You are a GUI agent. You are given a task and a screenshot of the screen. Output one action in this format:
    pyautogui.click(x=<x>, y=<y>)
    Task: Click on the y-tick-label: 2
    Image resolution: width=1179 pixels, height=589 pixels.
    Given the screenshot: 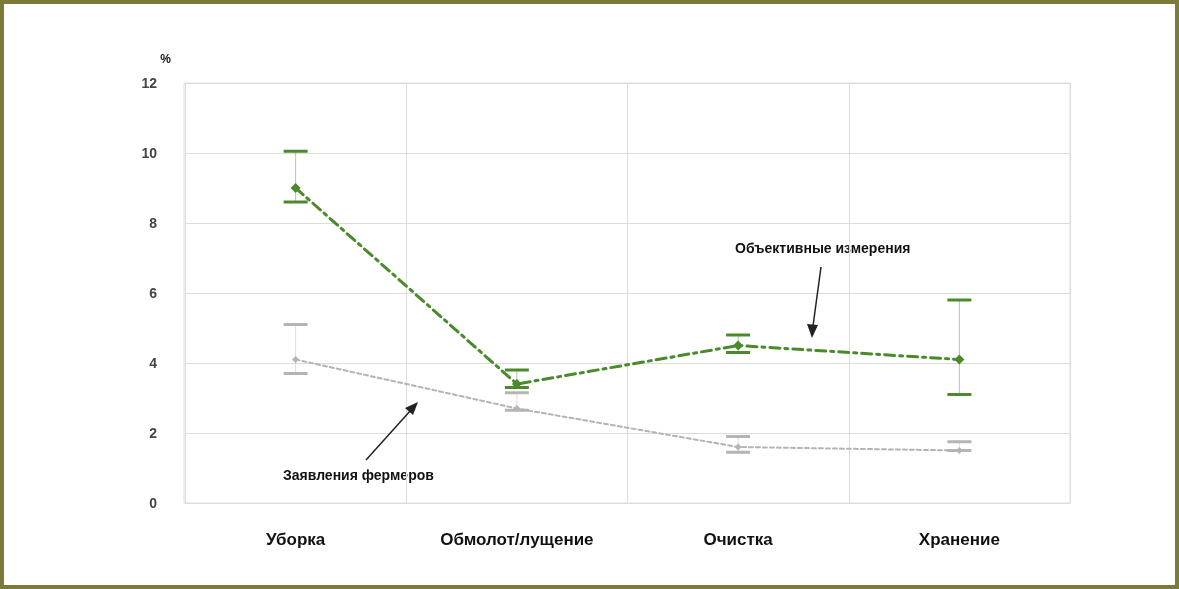 What is the action you would take?
    pyautogui.click(x=153, y=433)
    